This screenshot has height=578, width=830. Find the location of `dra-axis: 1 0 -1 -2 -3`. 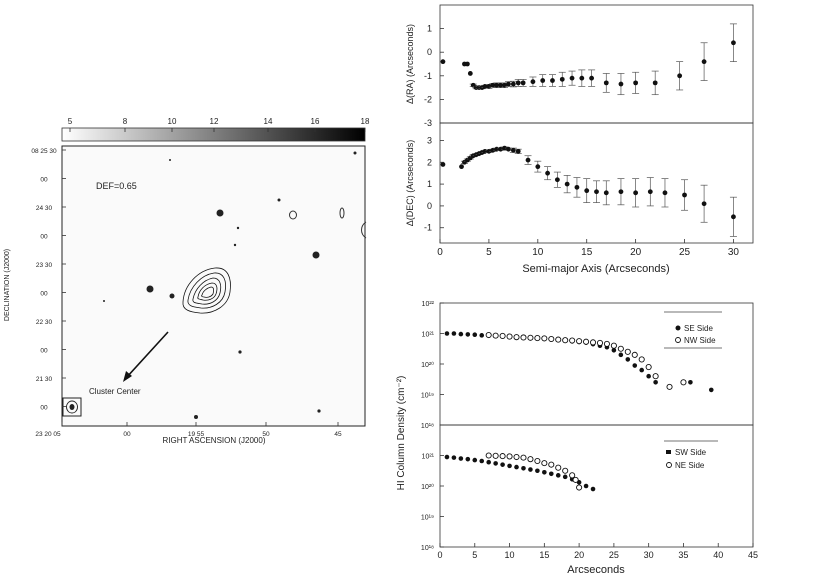

dra-axis: 1 0 -1 -2 -3 is located at coordinates (434, 76).